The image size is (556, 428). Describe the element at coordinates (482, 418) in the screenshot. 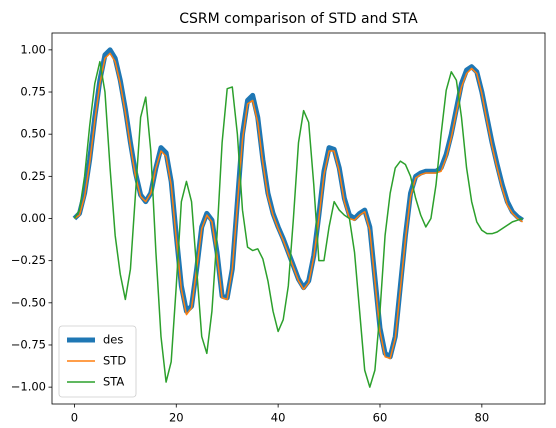

I see `x-tick-label: 80` at that location.